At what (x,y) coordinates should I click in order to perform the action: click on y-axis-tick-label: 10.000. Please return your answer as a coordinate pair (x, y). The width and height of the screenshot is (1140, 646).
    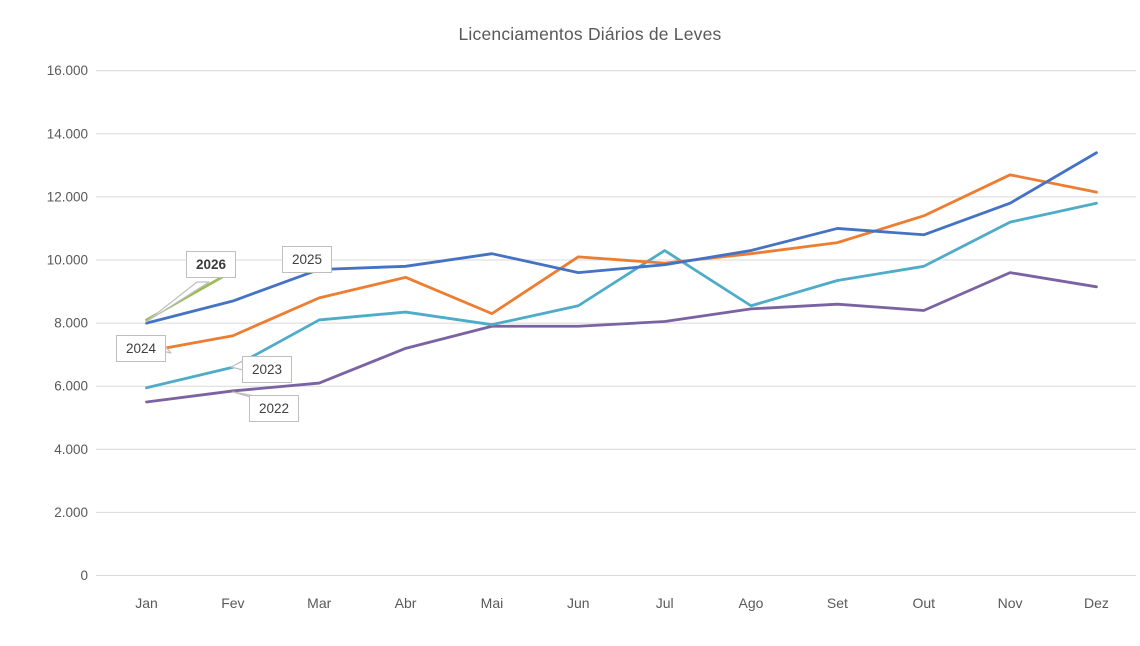
    Looking at the image, I should click on (67, 260).